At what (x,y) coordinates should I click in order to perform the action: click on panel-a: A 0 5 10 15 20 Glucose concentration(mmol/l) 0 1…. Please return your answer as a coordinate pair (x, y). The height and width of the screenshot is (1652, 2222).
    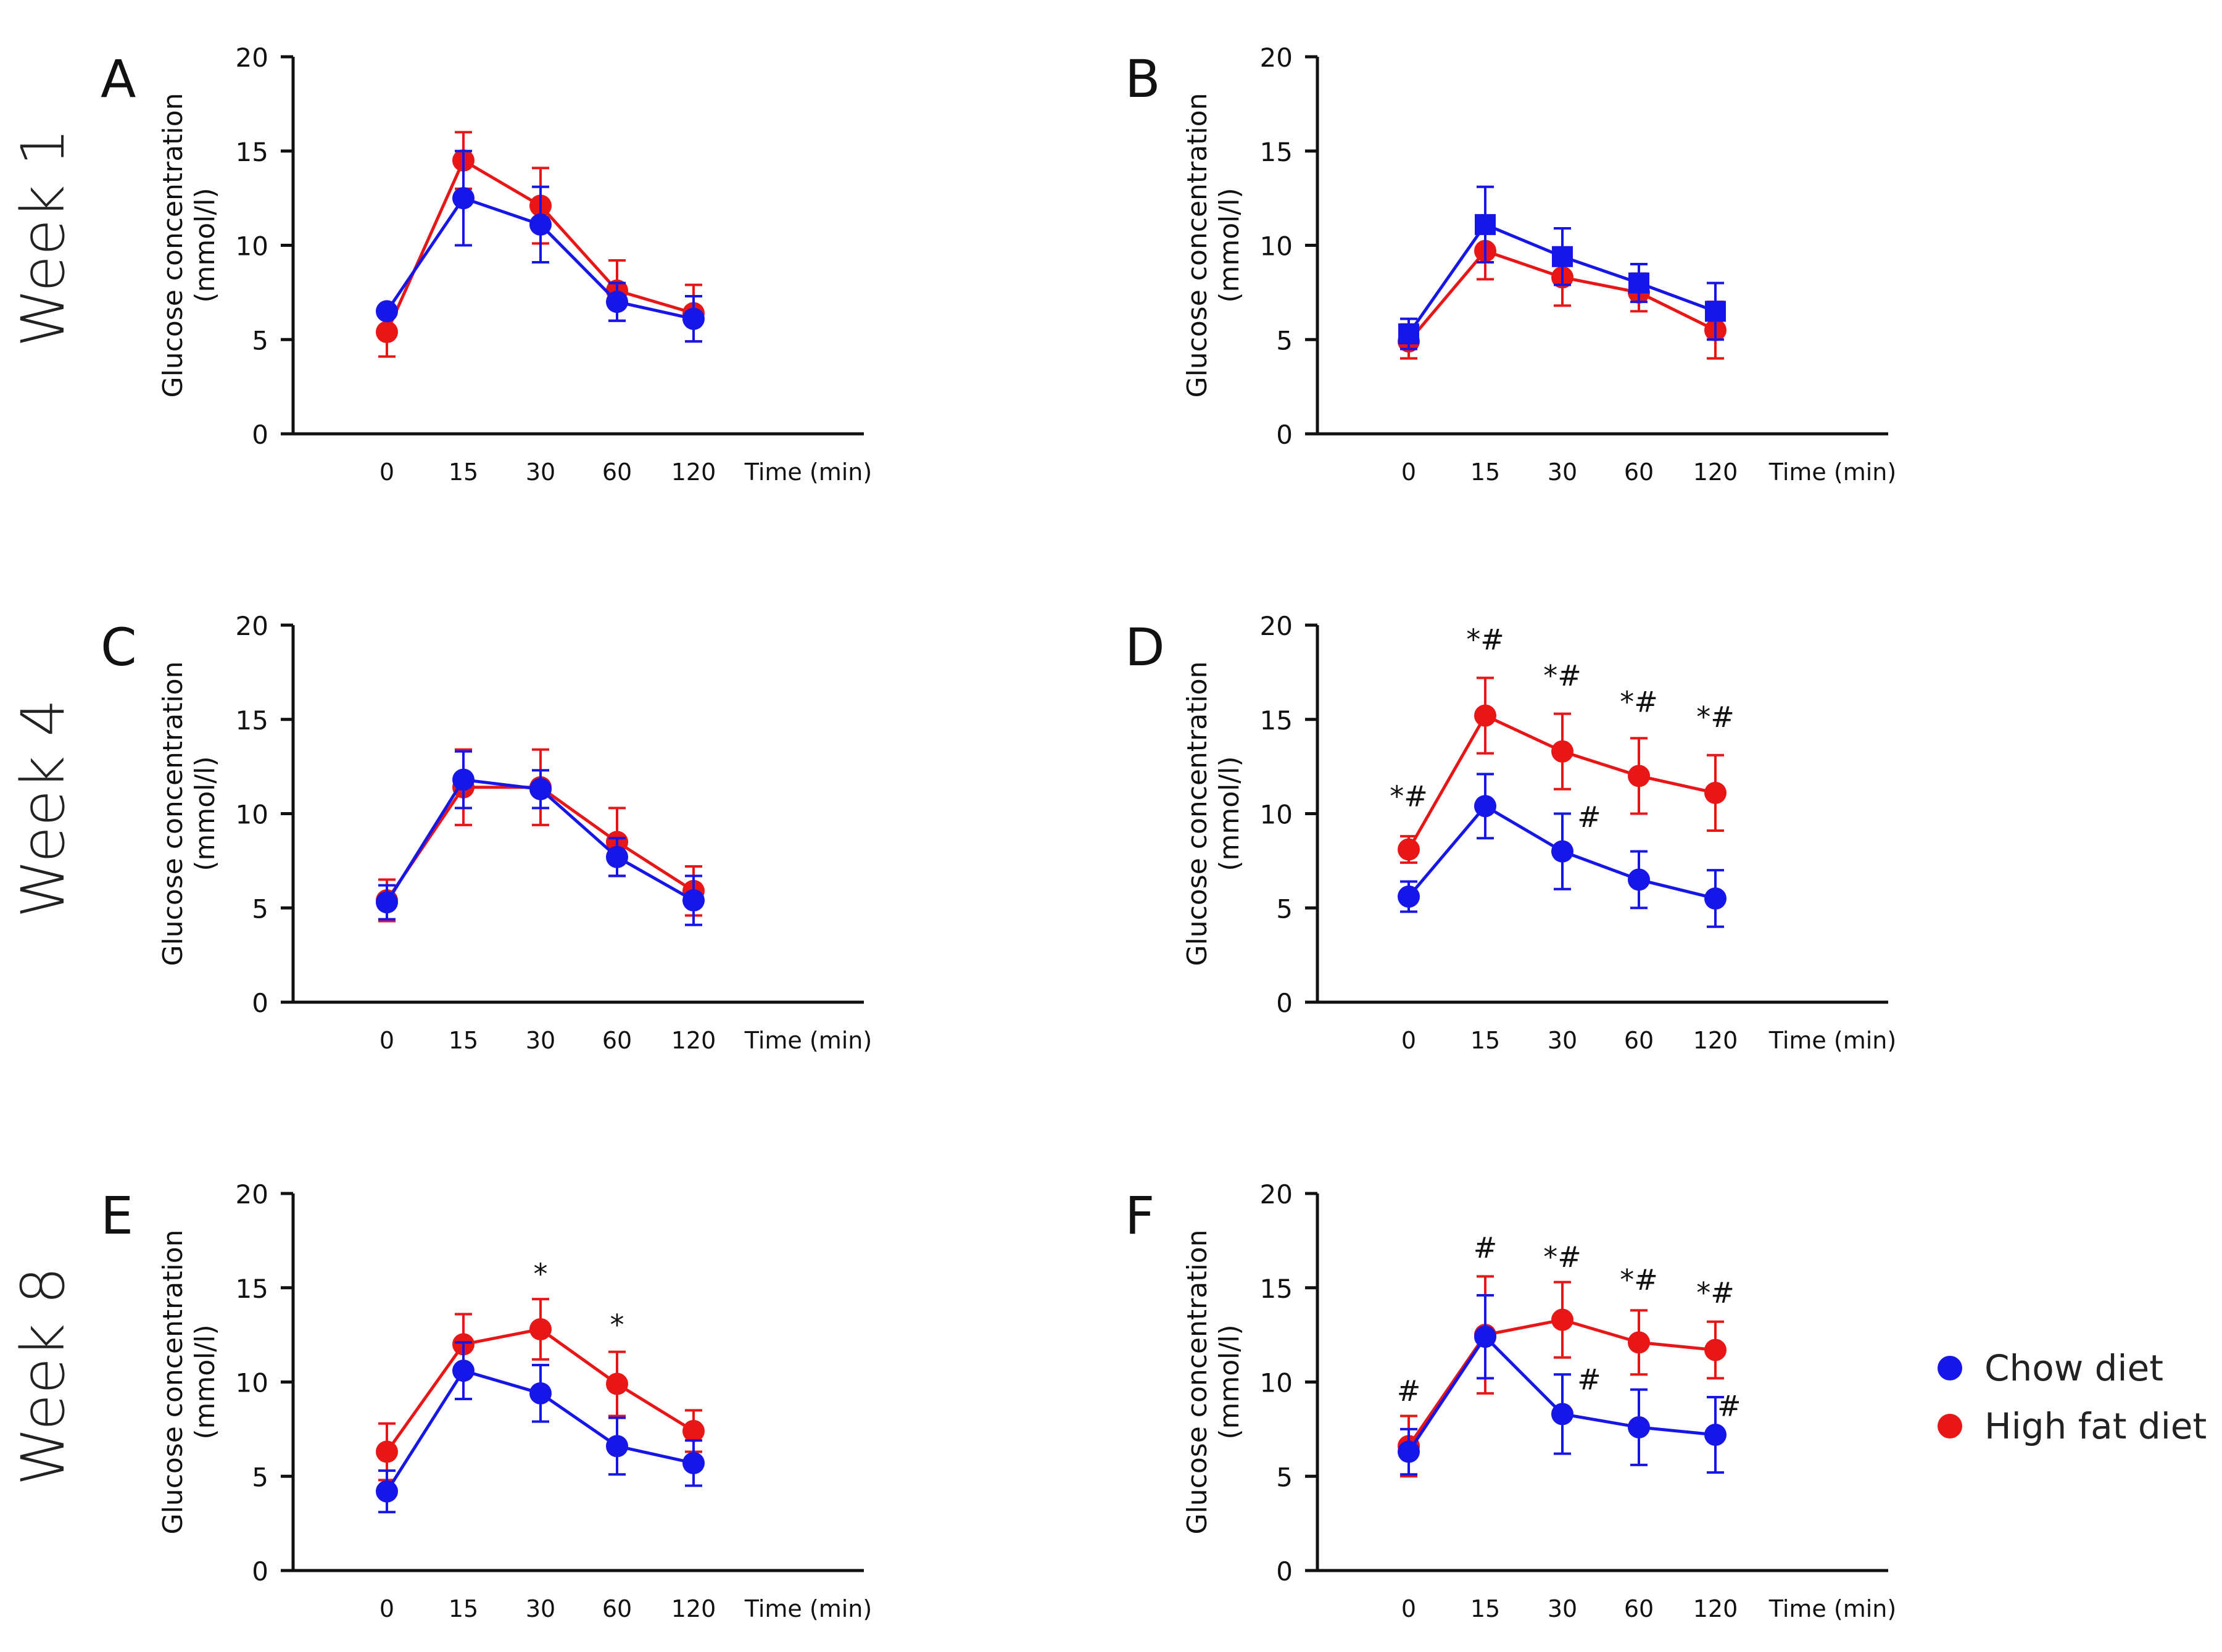
    Looking at the image, I should click on (486, 264).